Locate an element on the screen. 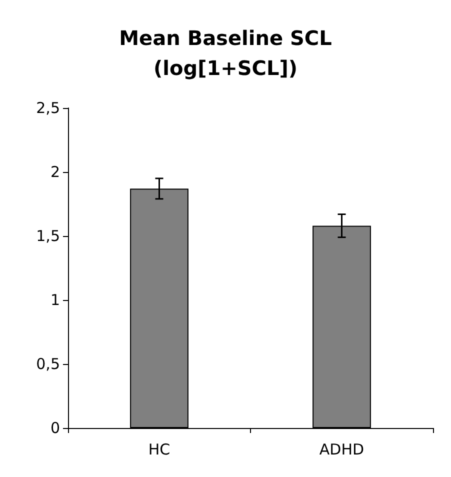 The width and height of the screenshot is (451, 477). y-tick-label: 1,5 is located at coordinates (48, 236).